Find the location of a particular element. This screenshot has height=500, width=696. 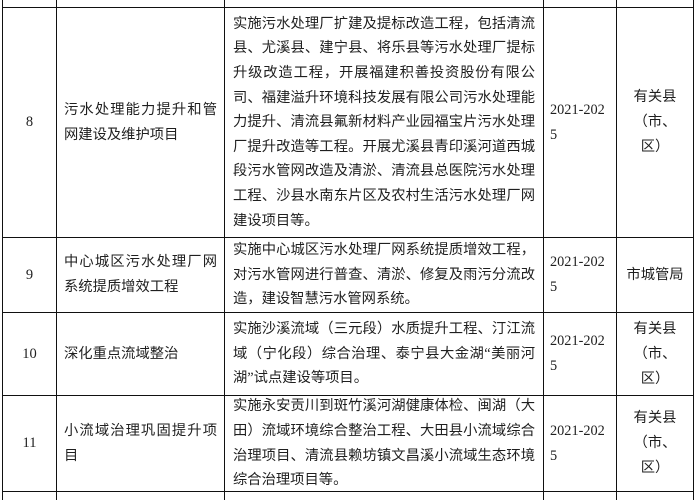

project-name-cell: 中心城区污水处理厂网系统提质增效工程 is located at coordinates (141, 275).